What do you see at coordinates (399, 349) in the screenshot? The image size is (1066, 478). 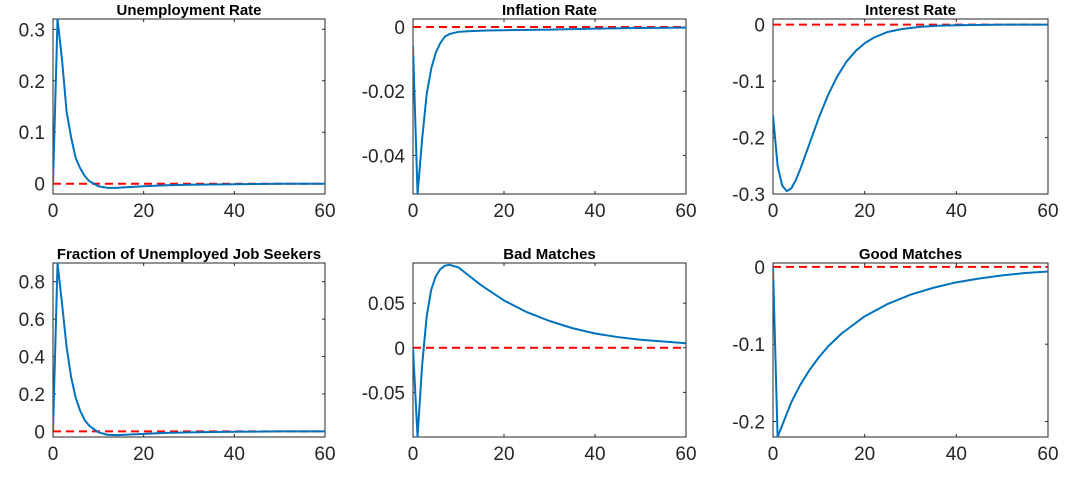 I see `panel-5-ytick-label: 0` at bounding box center [399, 349].